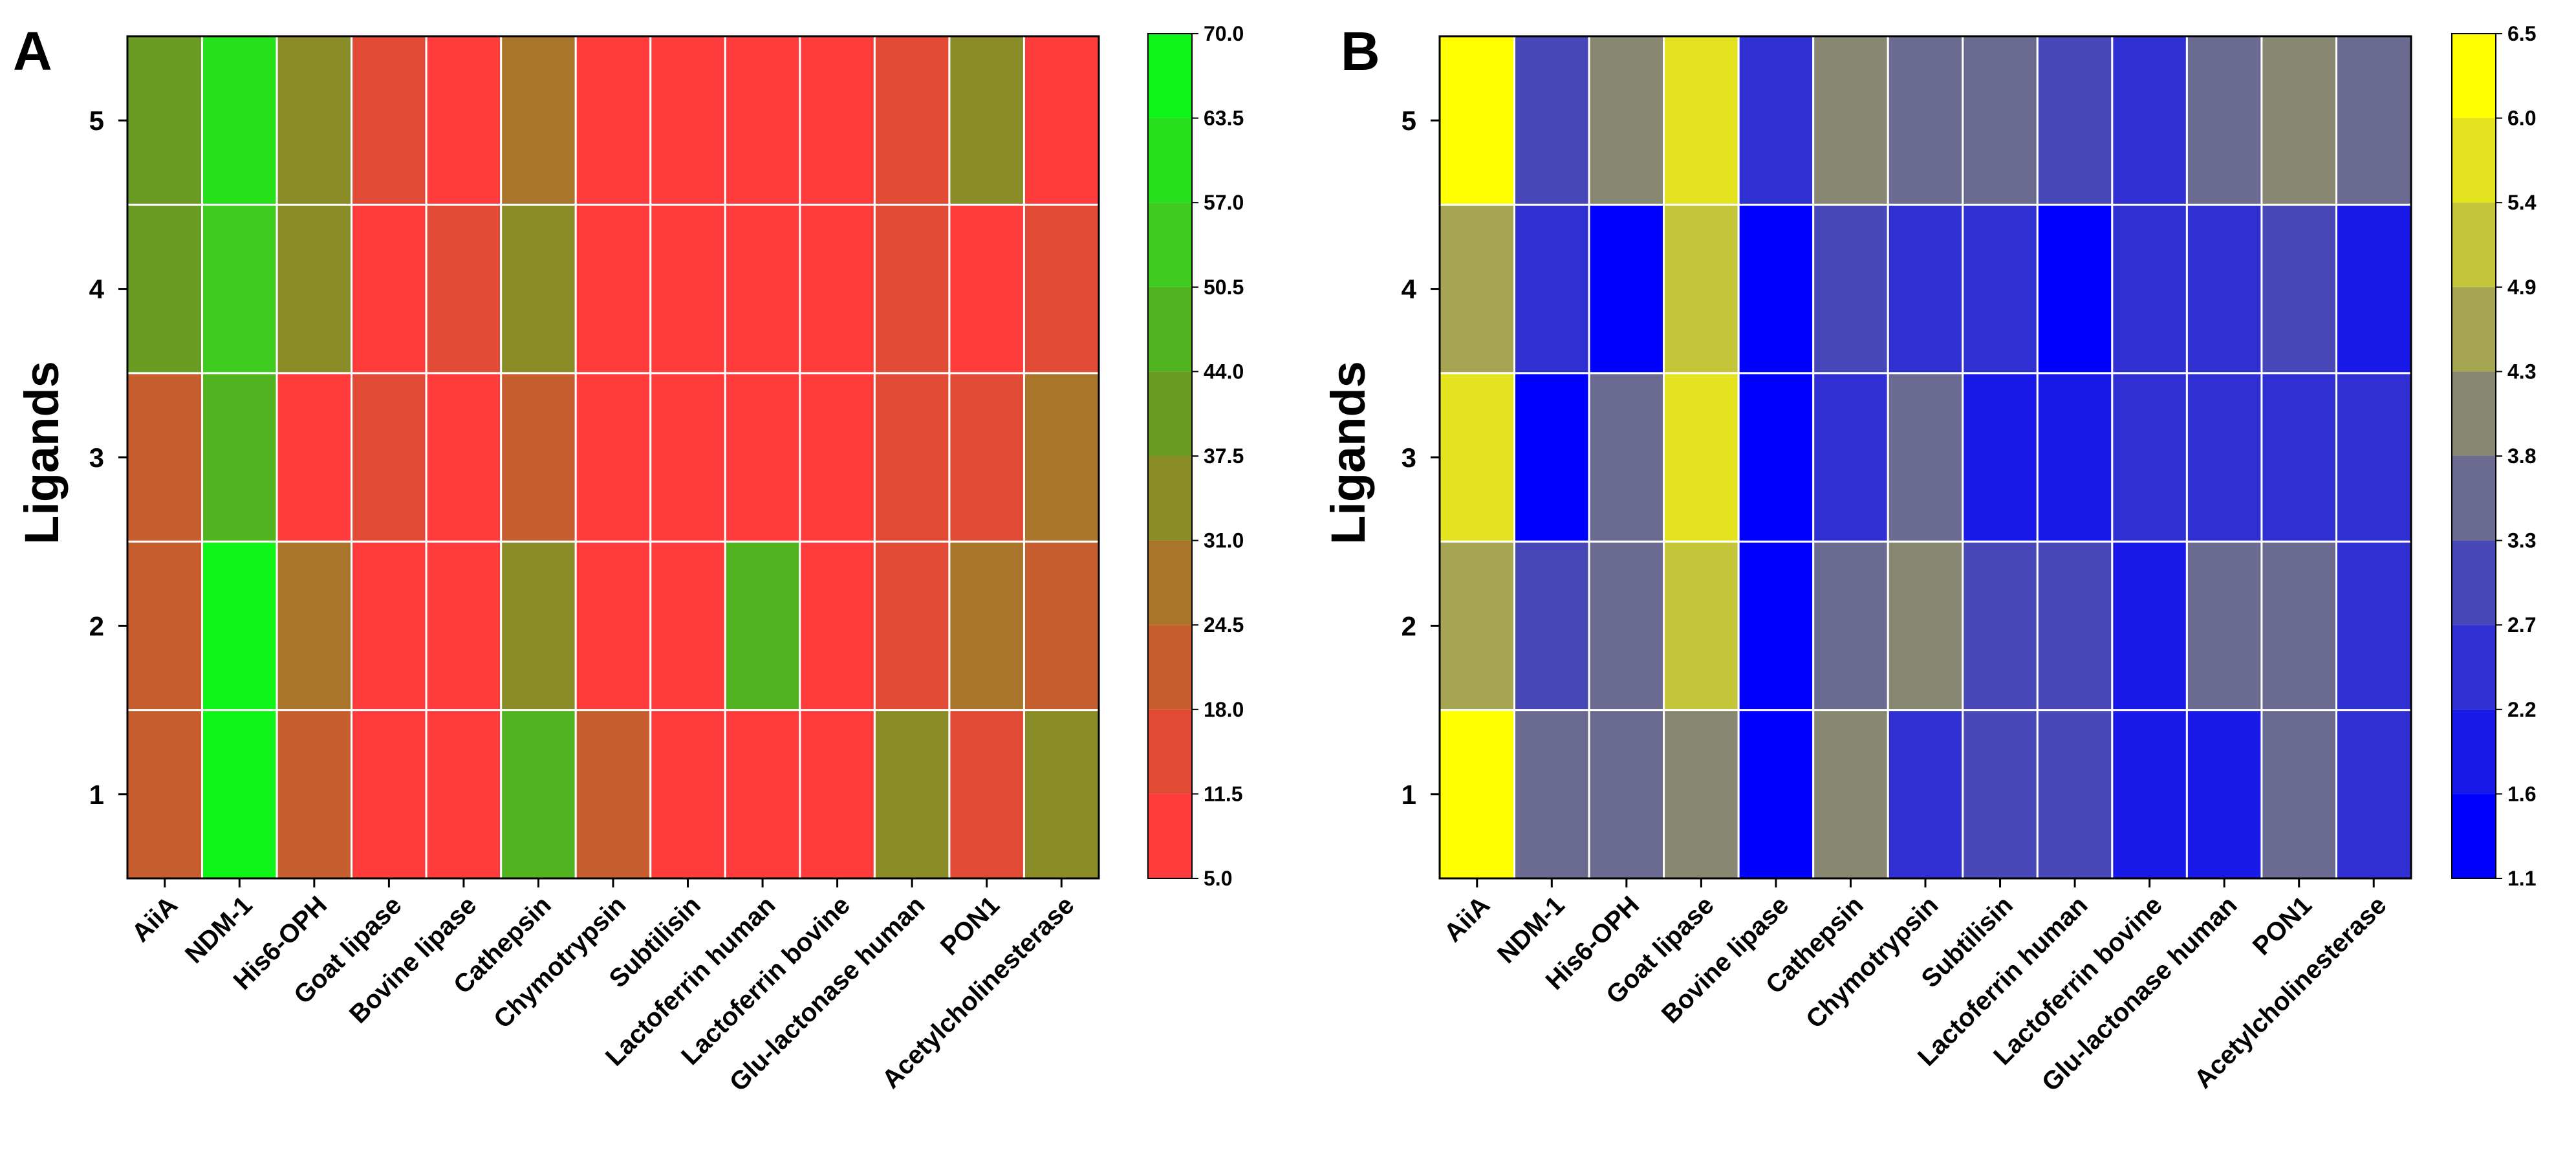 The image size is (2576, 1163). Describe the element at coordinates (2521, 624) in the screenshot. I see `colorbar-tick-label: 2.7` at that location.